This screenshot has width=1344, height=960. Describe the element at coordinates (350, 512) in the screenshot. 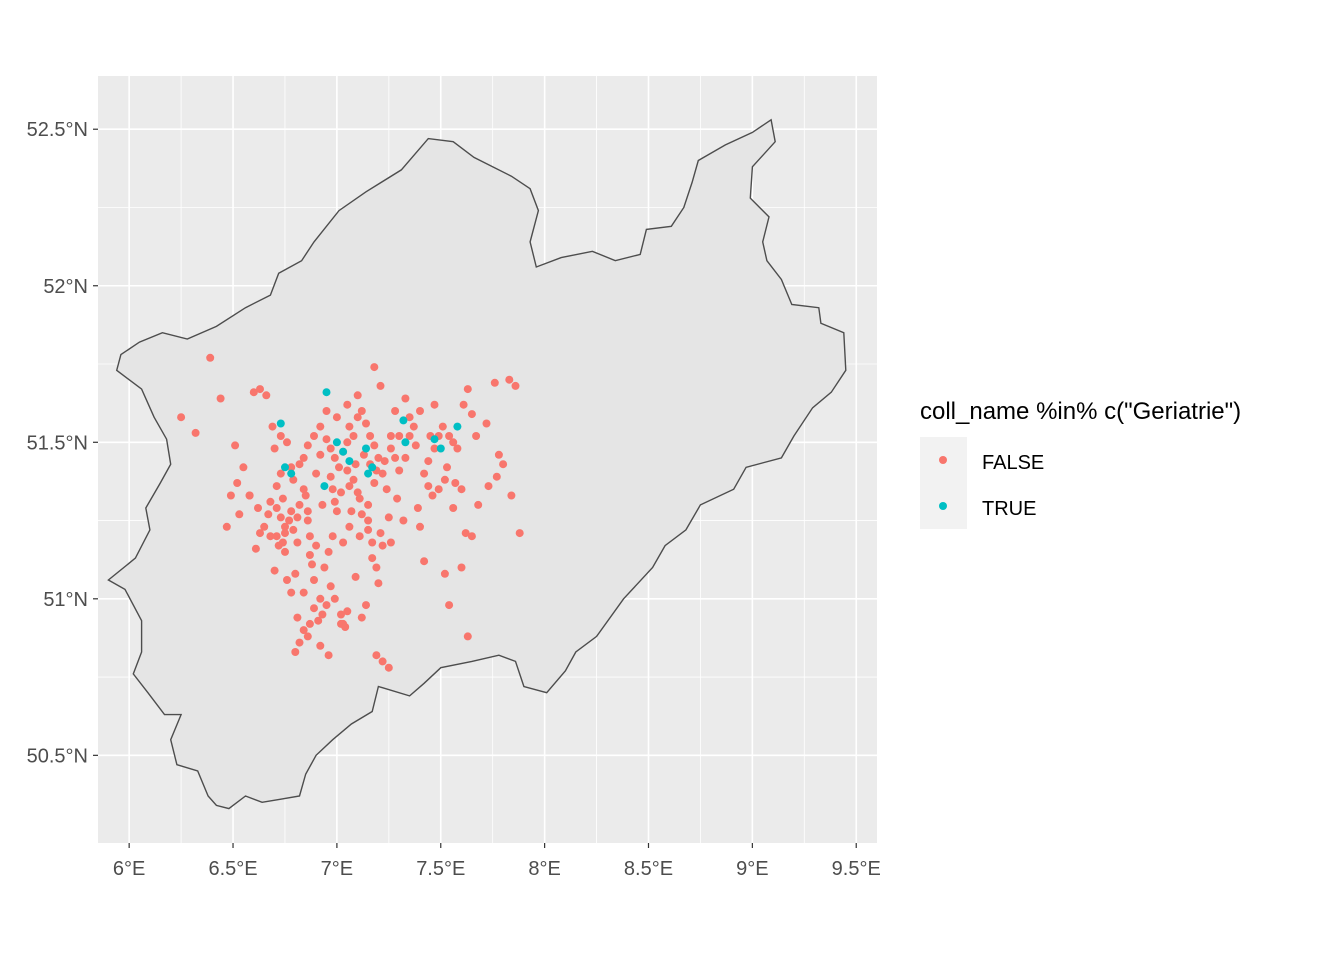

I see `data-points` at that location.